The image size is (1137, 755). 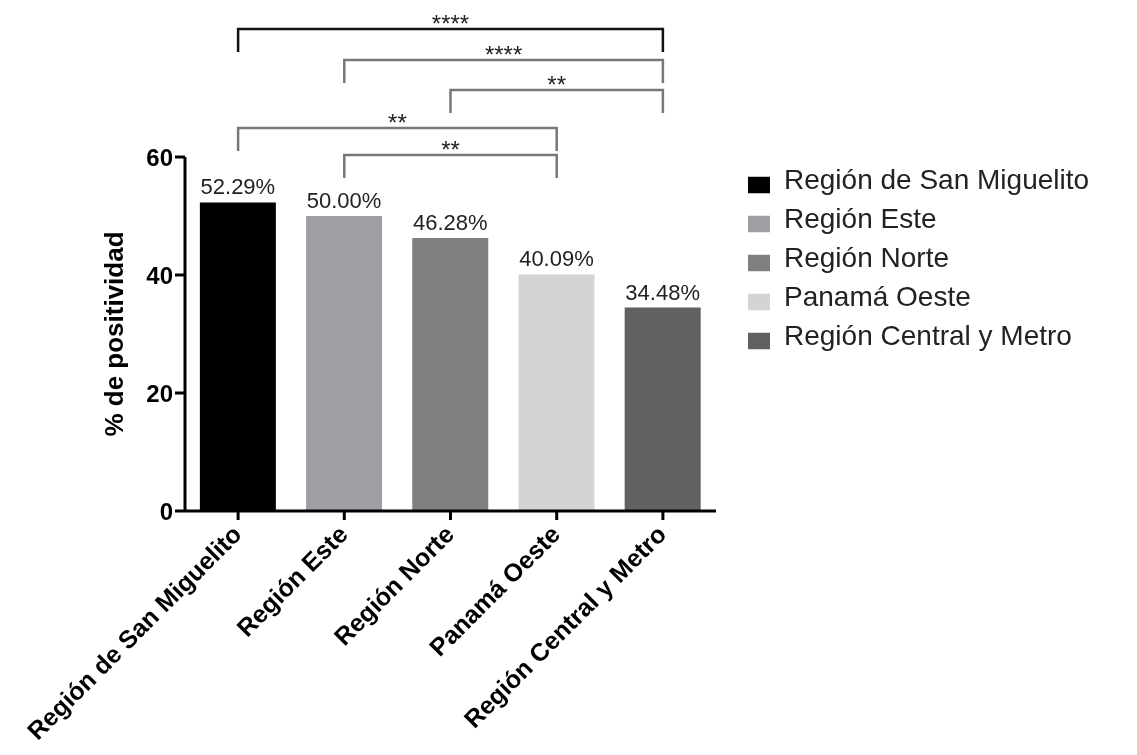 I want to click on annotation: **, so click(x=450, y=149).